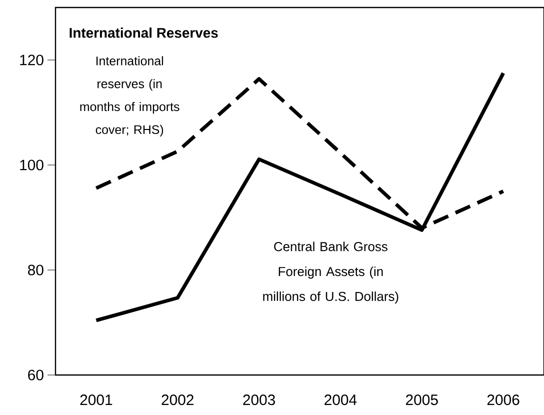 This screenshot has height=415, width=544. I want to click on y-tick-label: 80, so click(36, 270).